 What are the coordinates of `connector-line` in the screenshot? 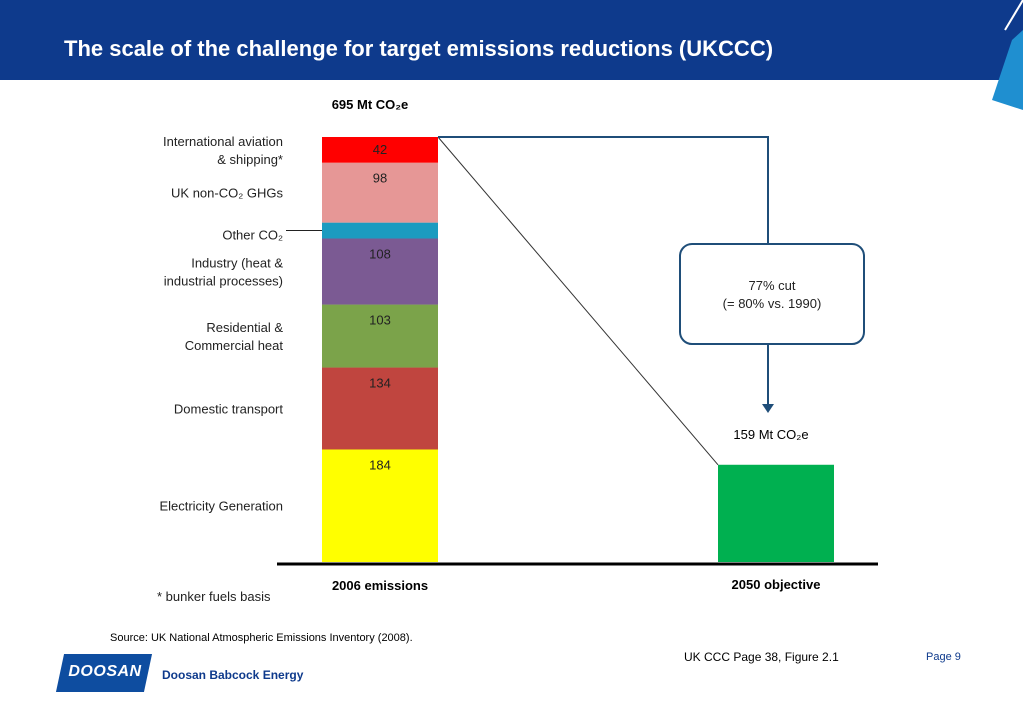 It's located at (603, 190).